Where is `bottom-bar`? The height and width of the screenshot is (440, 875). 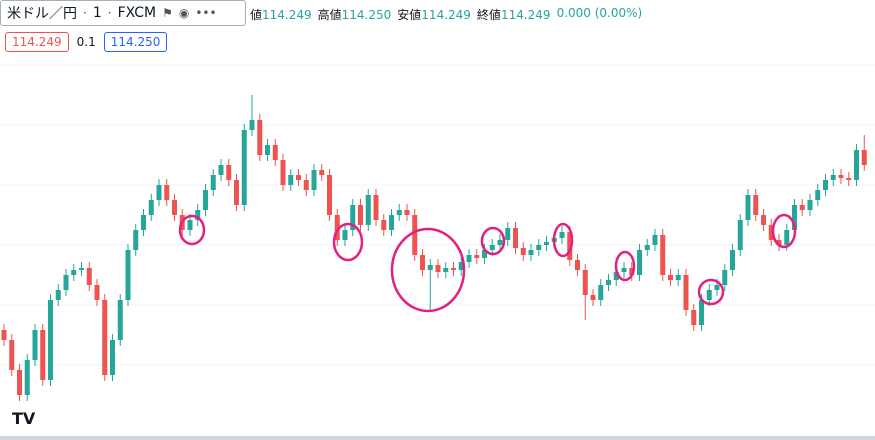 bottom-bar is located at coordinates (437, 438).